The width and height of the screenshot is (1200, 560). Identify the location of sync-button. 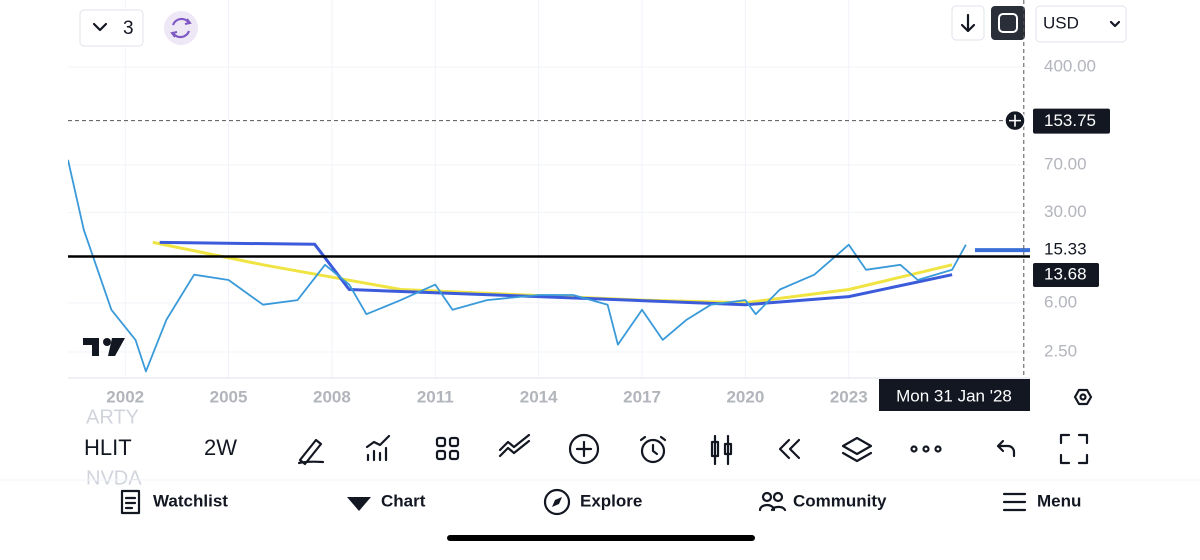
(181, 28).